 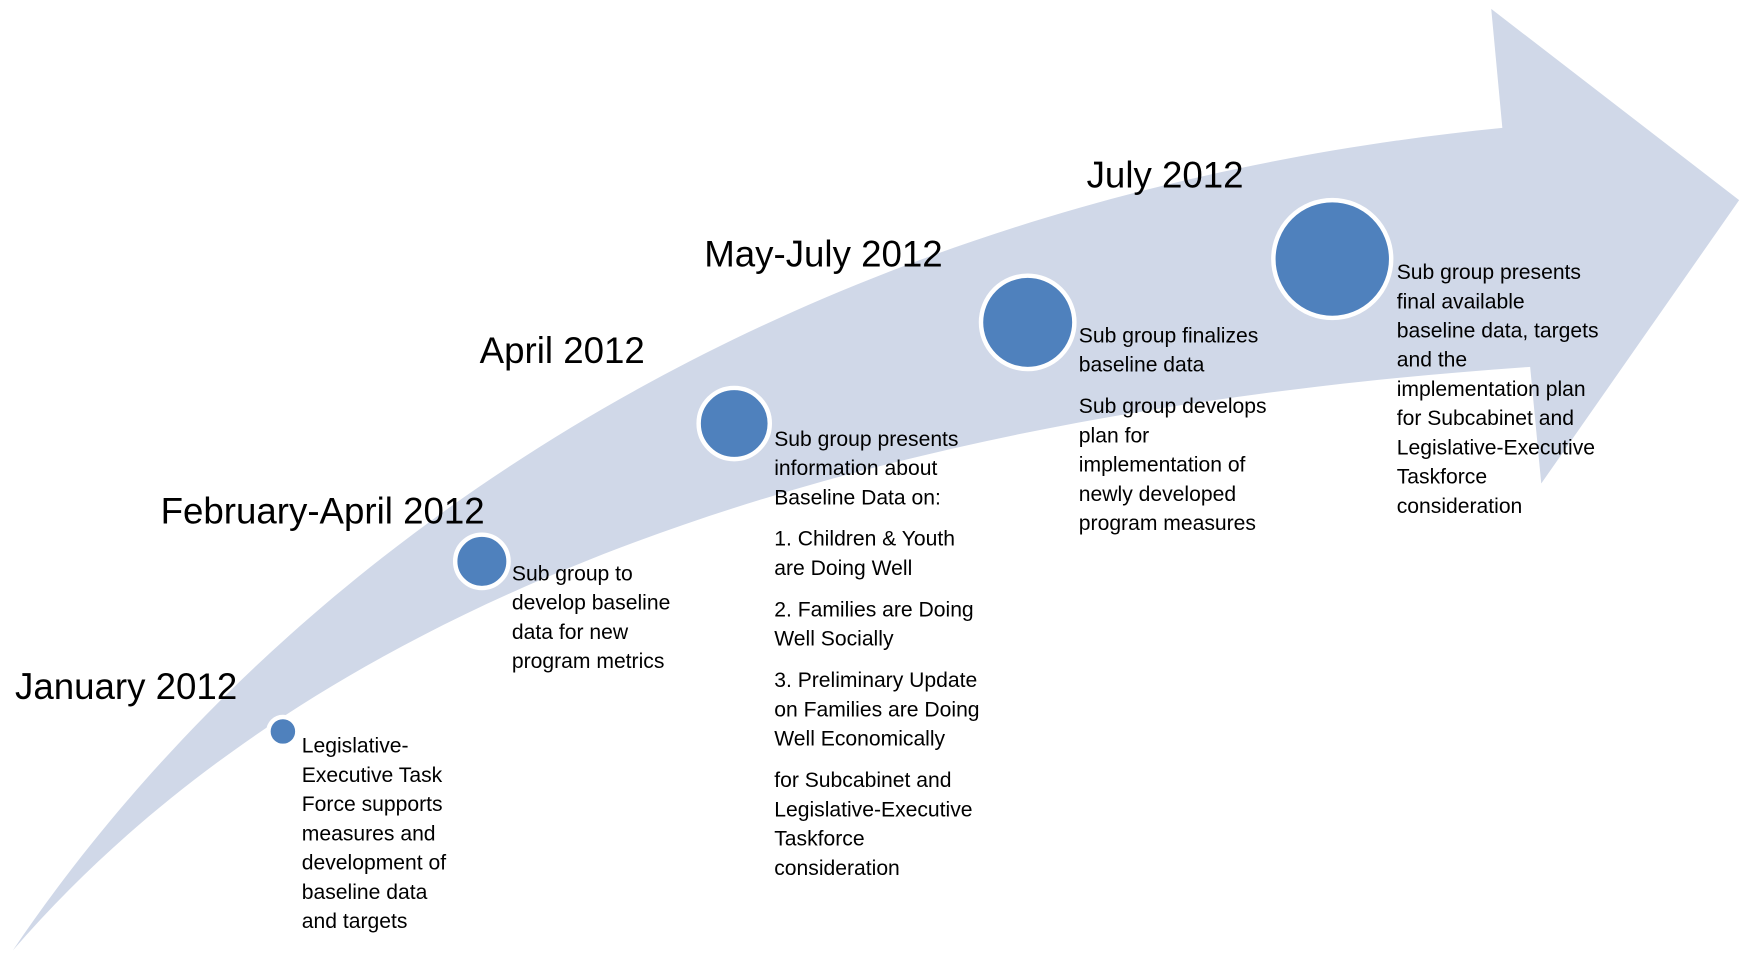 I want to click on milestone-description: 3. Preliminary Update, so click(x=875, y=680).